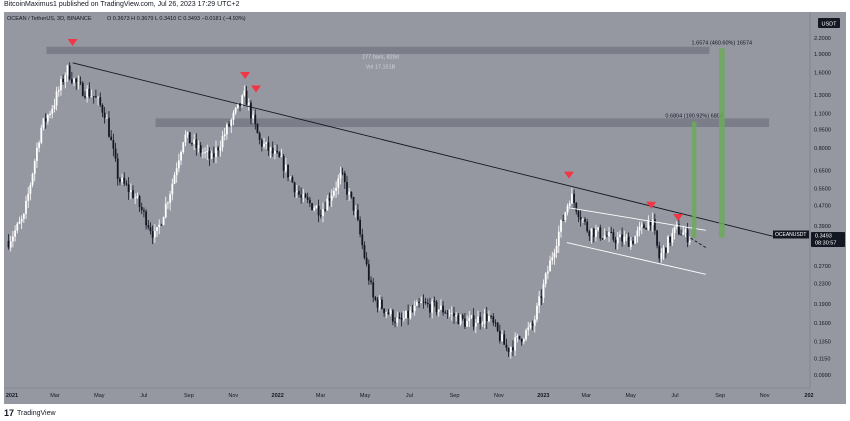  I want to click on channel-lower-line, so click(636, 258).